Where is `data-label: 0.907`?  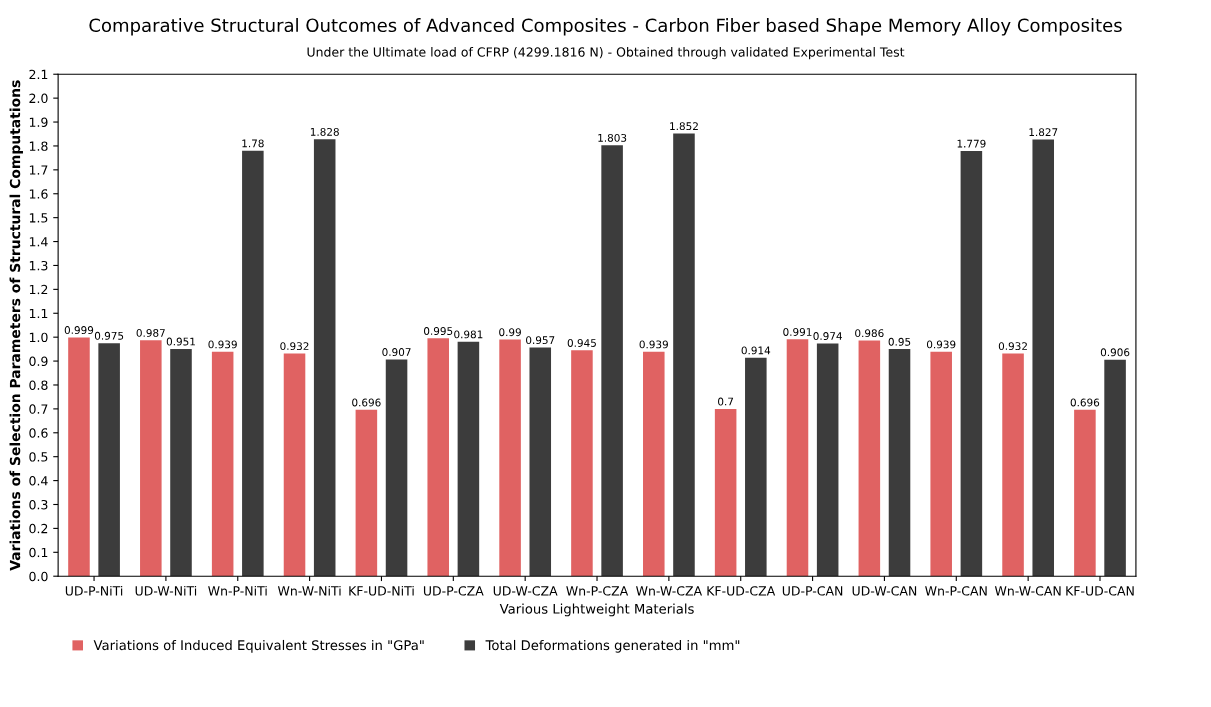 data-label: 0.907 is located at coordinates (396, 352).